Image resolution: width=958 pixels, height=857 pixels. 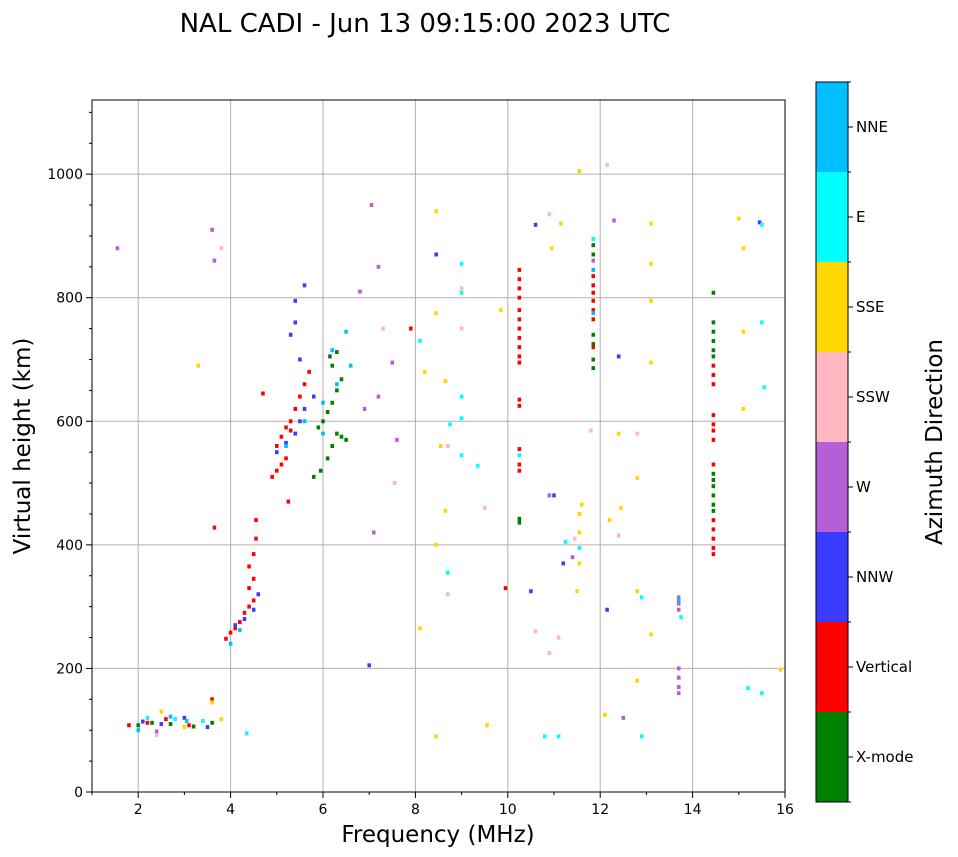 What do you see at coordinates (832, 667) in the screenshot?
I see `colorbar-segment-vertical` at bounding box center [832, 667].